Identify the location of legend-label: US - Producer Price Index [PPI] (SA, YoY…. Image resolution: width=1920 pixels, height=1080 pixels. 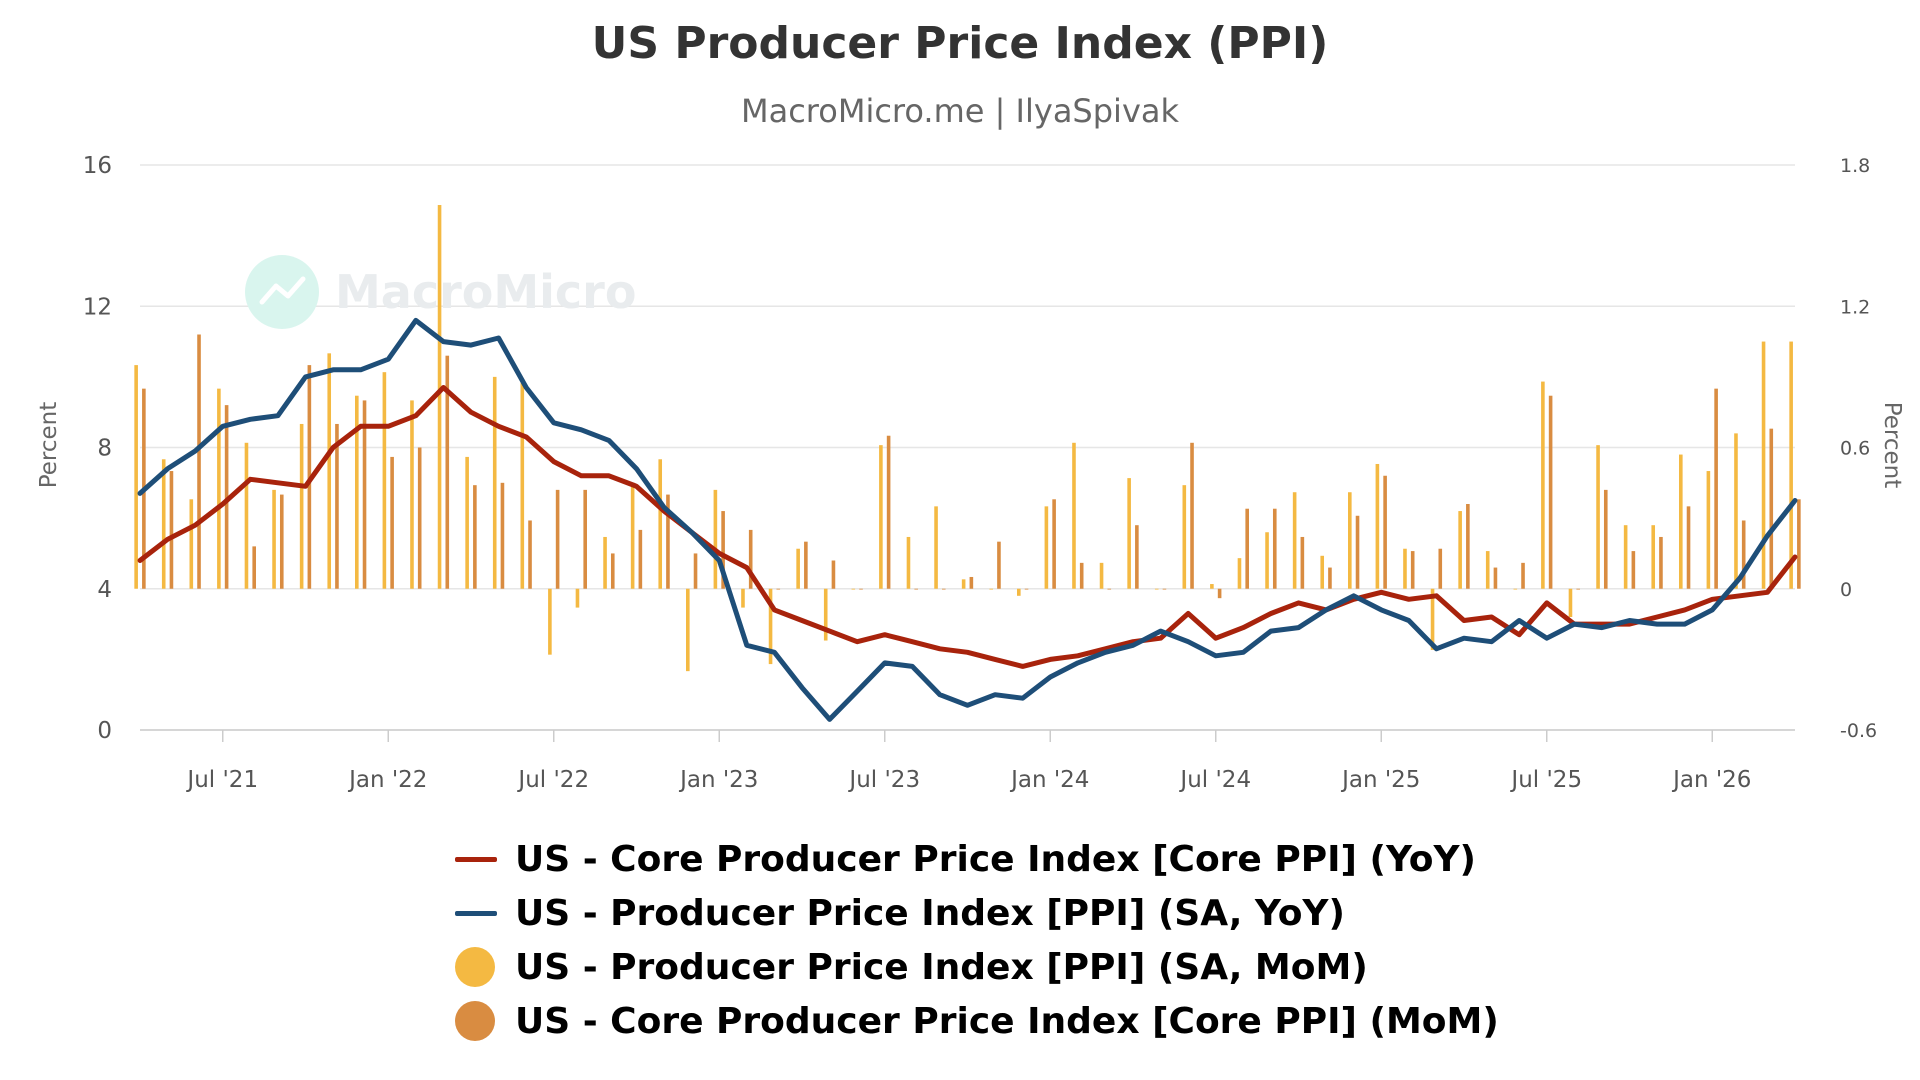
(930, 913).